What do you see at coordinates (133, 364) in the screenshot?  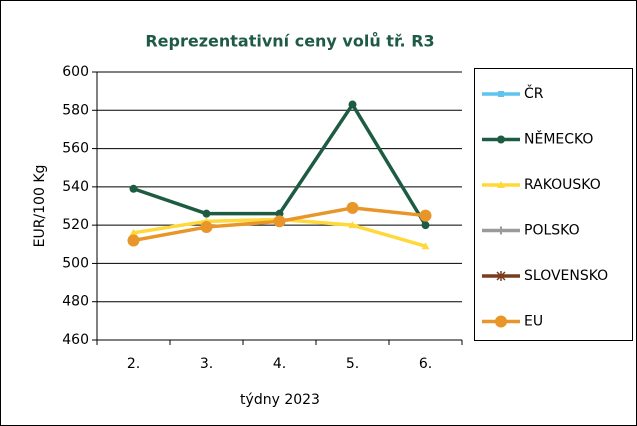 I see `x-tick-label: 2.` at bounding box center [133, 364].